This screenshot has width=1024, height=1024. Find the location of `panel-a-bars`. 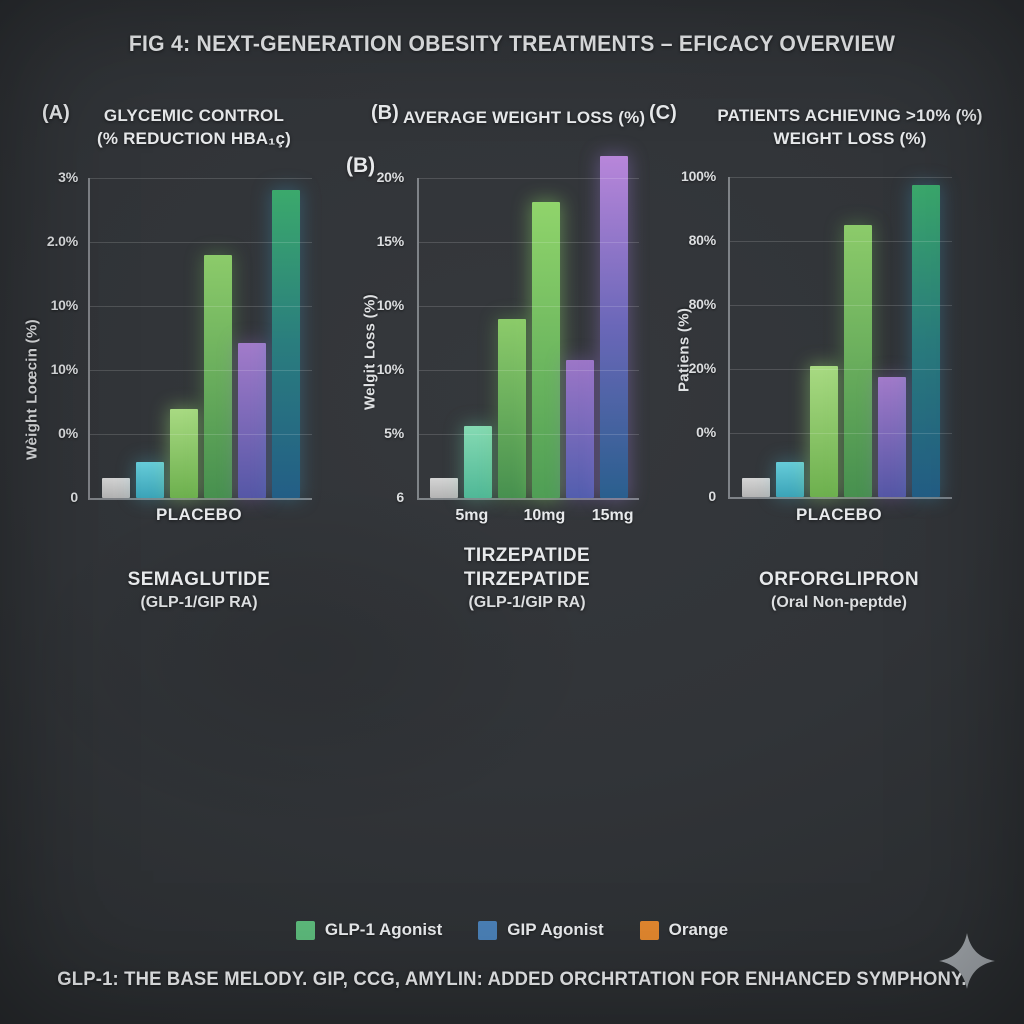

panel-a-bars is located at coordinates (201, 338).